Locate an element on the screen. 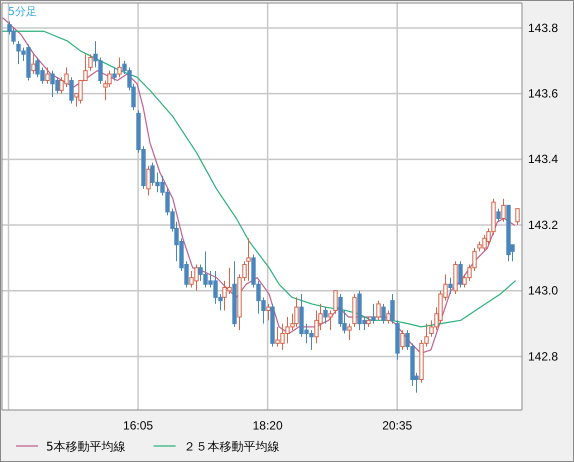 Image resolution: width=574 pixels, height=462 pixels. y-tick-label: 143.6 is located at coordinates (543, 93).